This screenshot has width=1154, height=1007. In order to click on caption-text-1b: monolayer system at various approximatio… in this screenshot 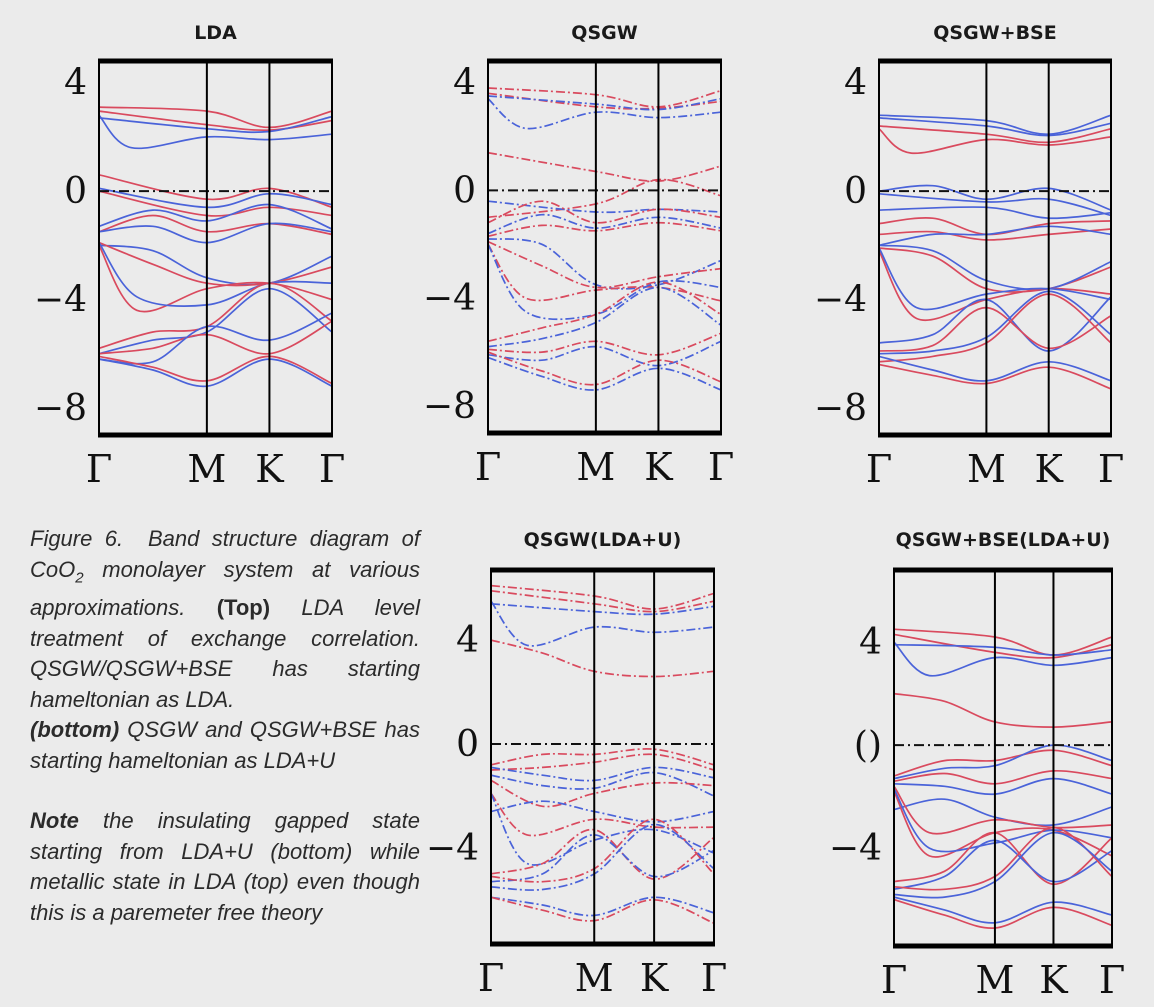, I will do `click(225, 588)`.